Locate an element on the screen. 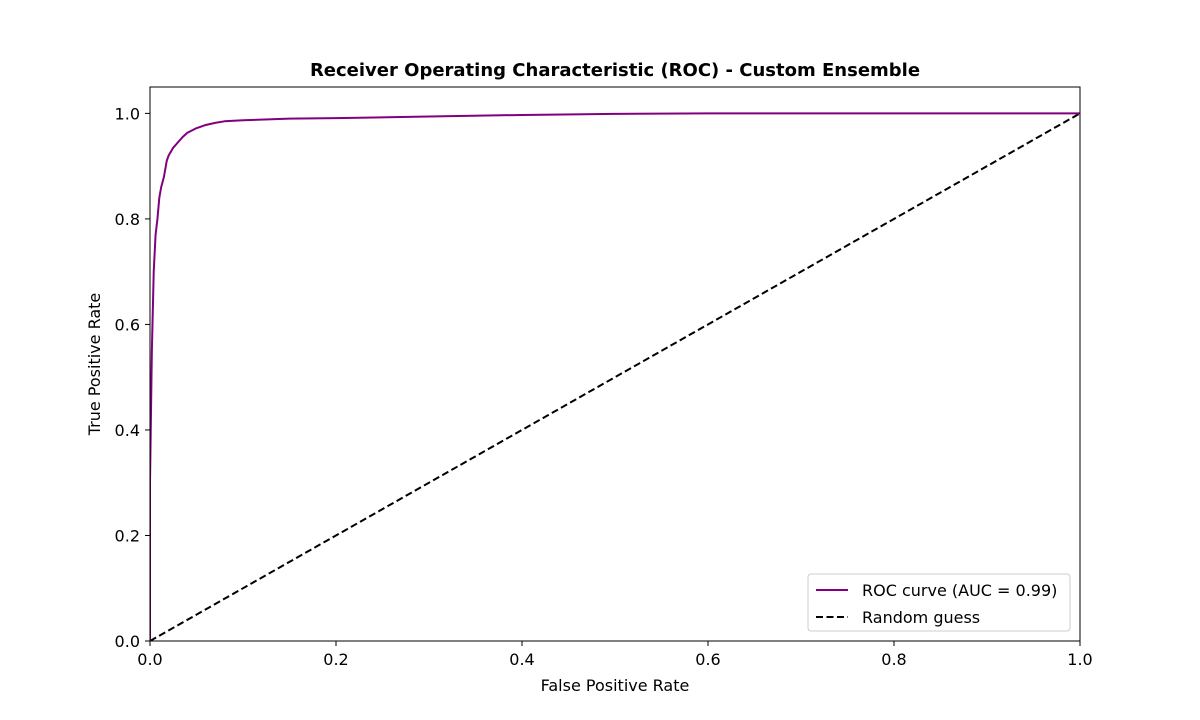 This screenshot has width=1200, height=720. legend-entry-label: ROC curve (AUC = 0.99) is located at coordinates (959, 590).